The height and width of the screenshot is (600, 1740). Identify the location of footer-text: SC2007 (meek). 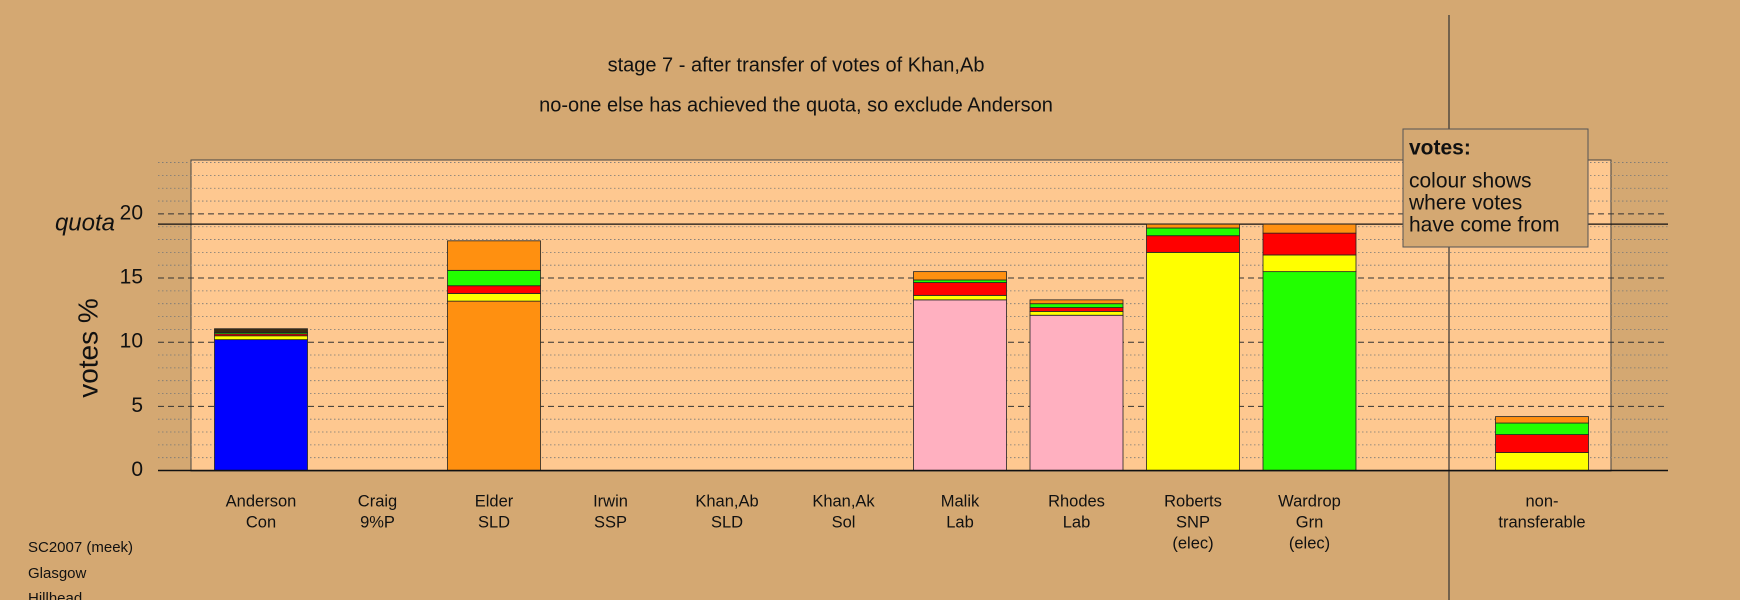
(80, 547).